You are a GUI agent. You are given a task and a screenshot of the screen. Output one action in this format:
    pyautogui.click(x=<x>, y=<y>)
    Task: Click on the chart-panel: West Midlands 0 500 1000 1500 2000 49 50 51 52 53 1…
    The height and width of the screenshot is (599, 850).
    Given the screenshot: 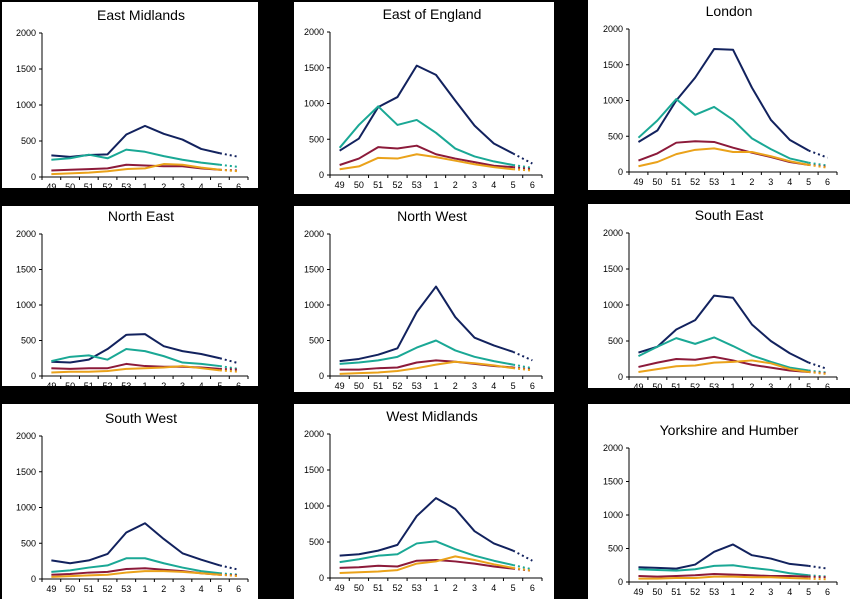 What is the action you would take?
    pyautogui.click(x=424, y=501)
    